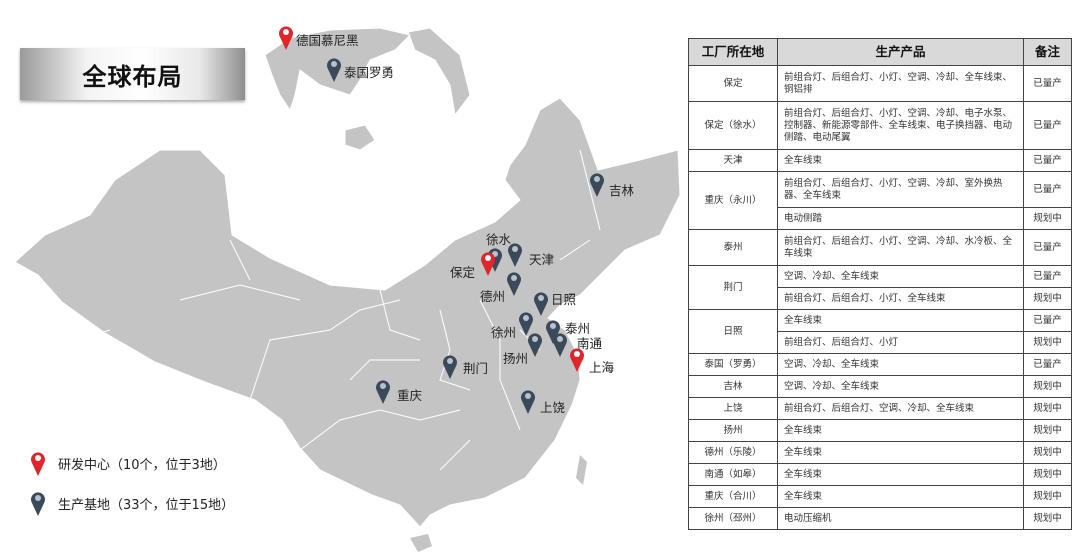 The image size is (1080, 555). Describe the element at coordinates (542, 259) in the screenshot. I see `marker-label: 天津` at that location.